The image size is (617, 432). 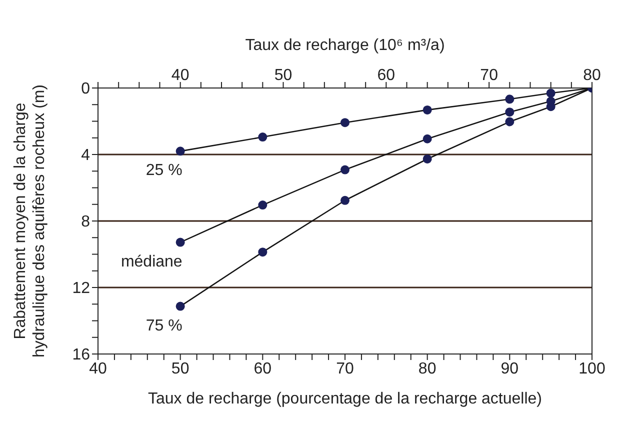 What do you see at coordinates (151, 261) in the screenshot?
I see `series-label: médiane` at bounding box center [151, 261].